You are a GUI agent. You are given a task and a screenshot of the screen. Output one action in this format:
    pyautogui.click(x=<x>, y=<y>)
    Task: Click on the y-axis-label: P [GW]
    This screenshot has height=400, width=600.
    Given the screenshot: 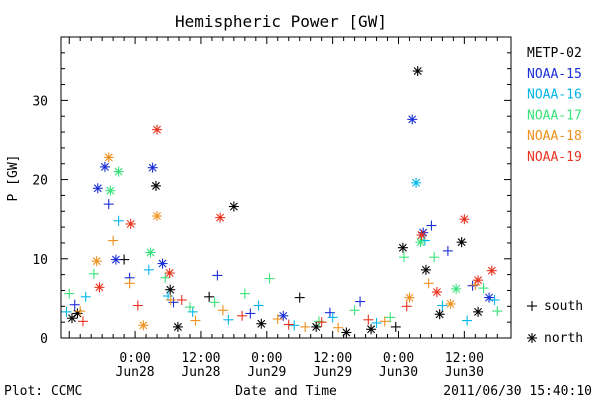 What is the action you would take?
    pyautogui.click(x=13, y=178)
    